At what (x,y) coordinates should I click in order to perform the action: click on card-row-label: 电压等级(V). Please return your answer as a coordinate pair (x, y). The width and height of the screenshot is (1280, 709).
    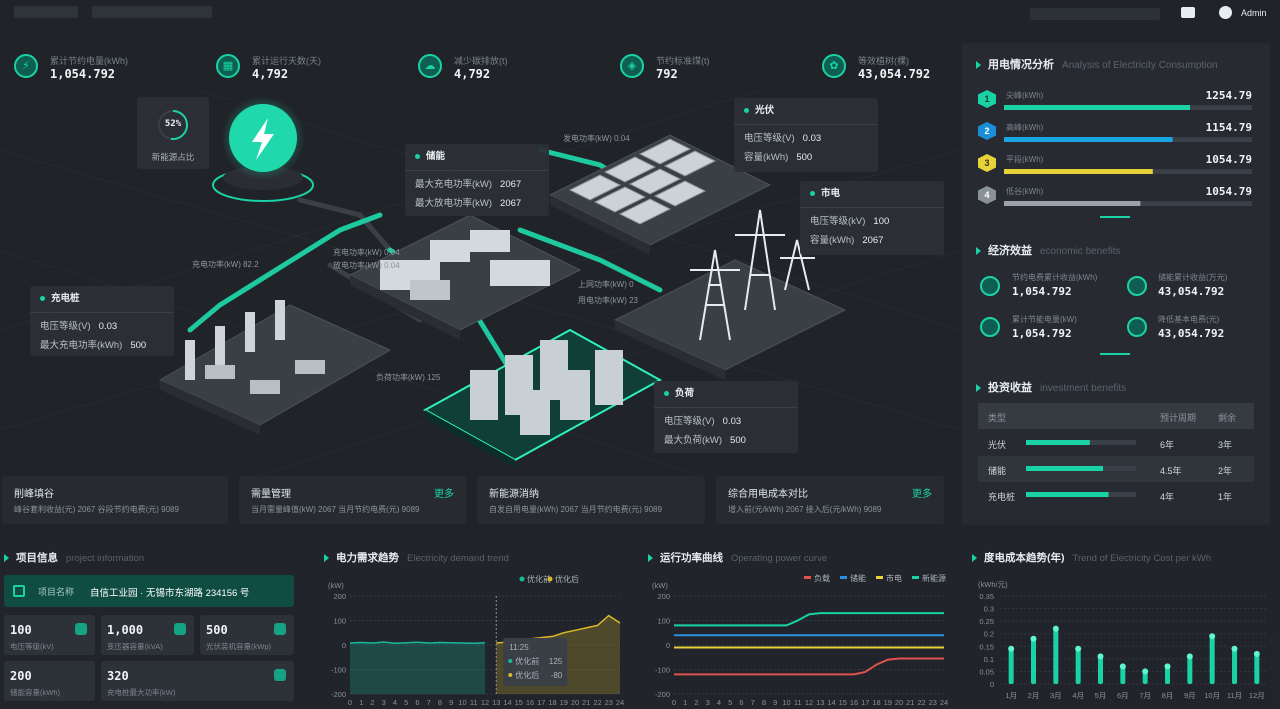
    Looking at the image, I should click on (689, 421).